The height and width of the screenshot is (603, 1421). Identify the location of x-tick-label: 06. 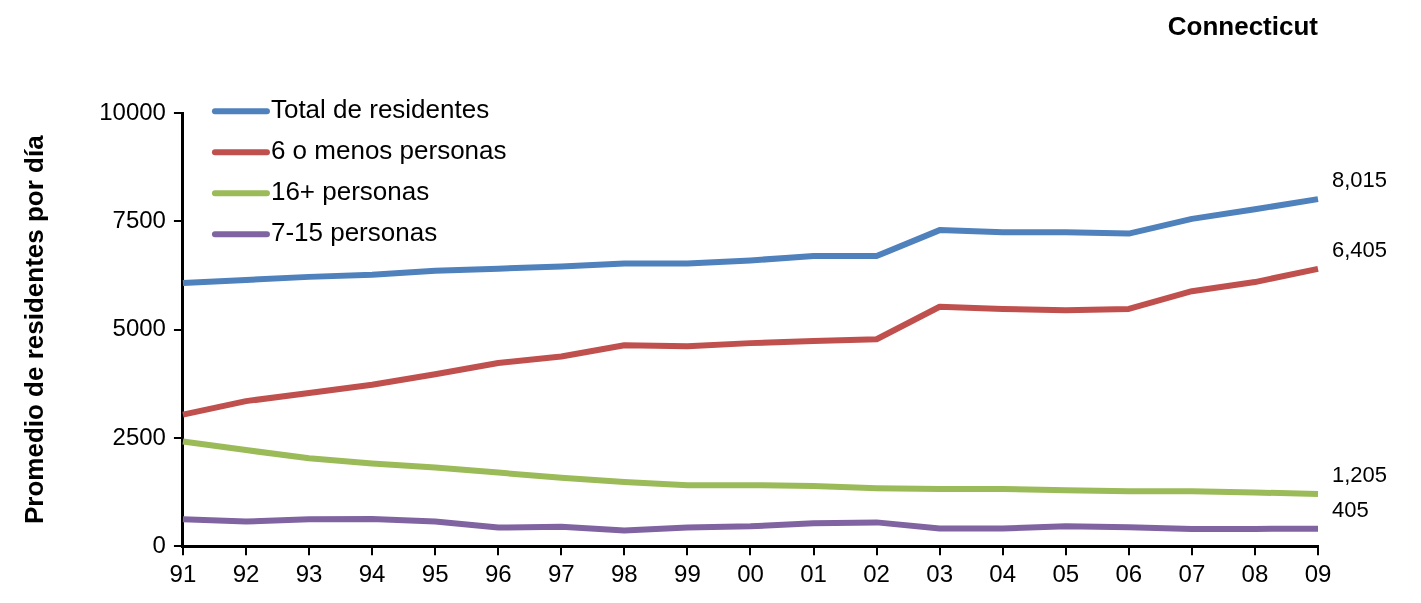
(1129, 574).